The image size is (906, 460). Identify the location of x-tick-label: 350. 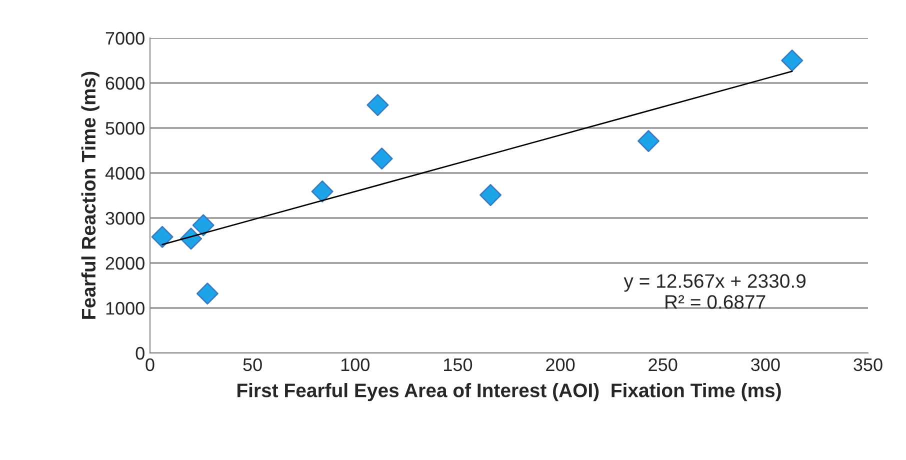
(868, 365).